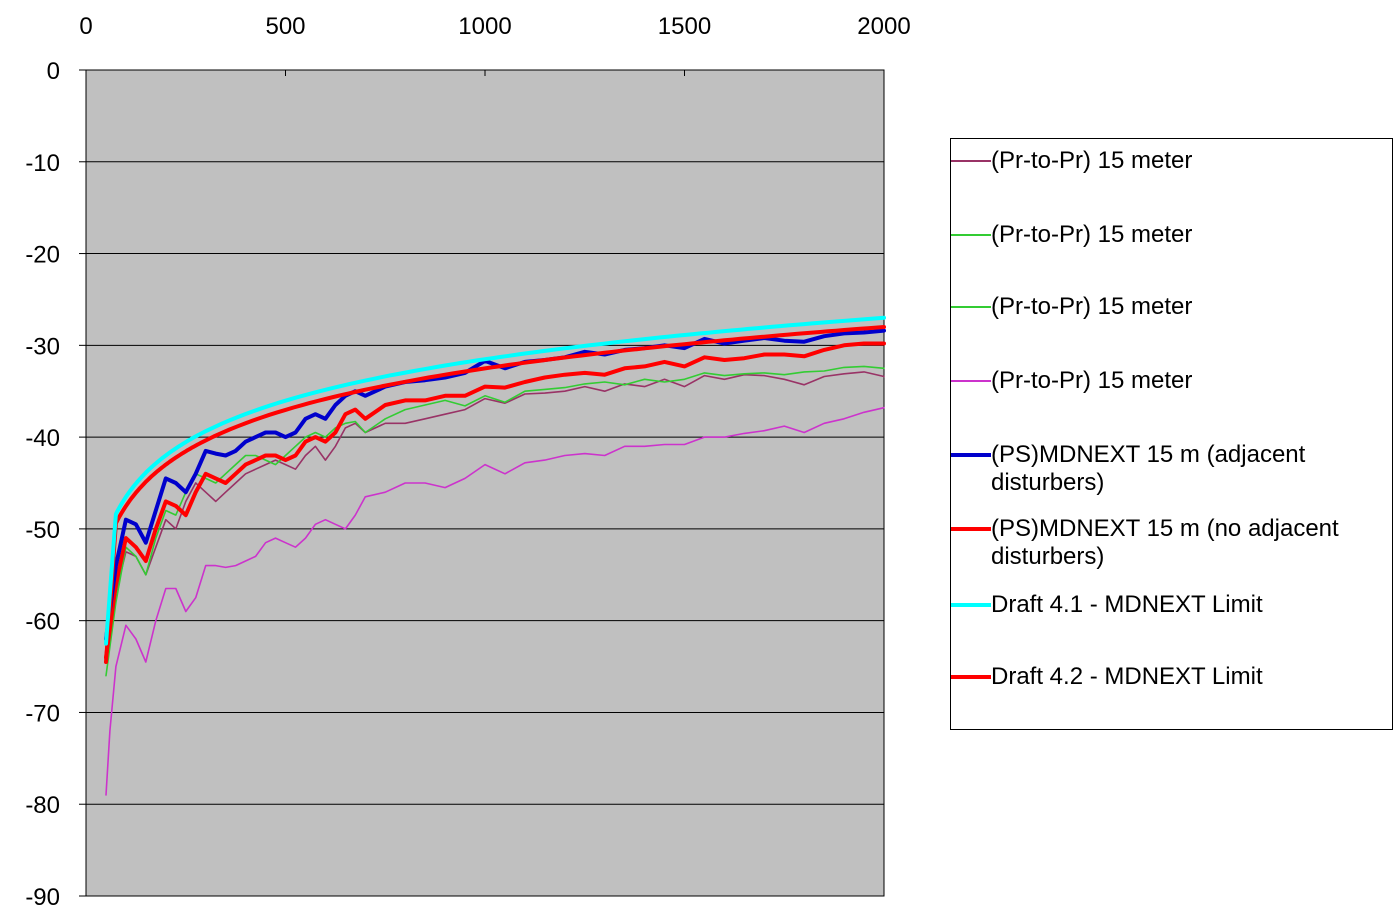 The width and height of the screenshot is (1393, 909). Describe the element at coordinates (42, 713) in the screenshot. I see `y-tick-label: -70` at that location.